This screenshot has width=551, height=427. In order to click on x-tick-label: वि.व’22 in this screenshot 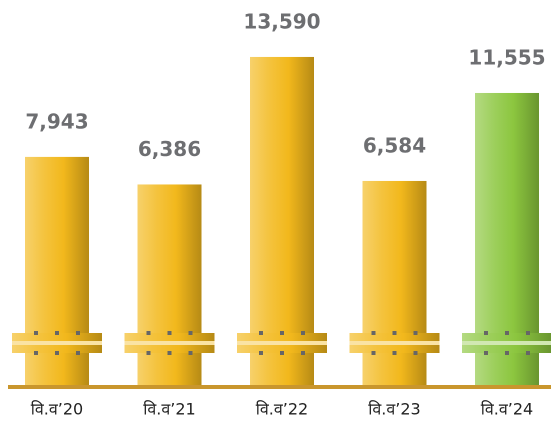, I will do `click(282, 409)`.